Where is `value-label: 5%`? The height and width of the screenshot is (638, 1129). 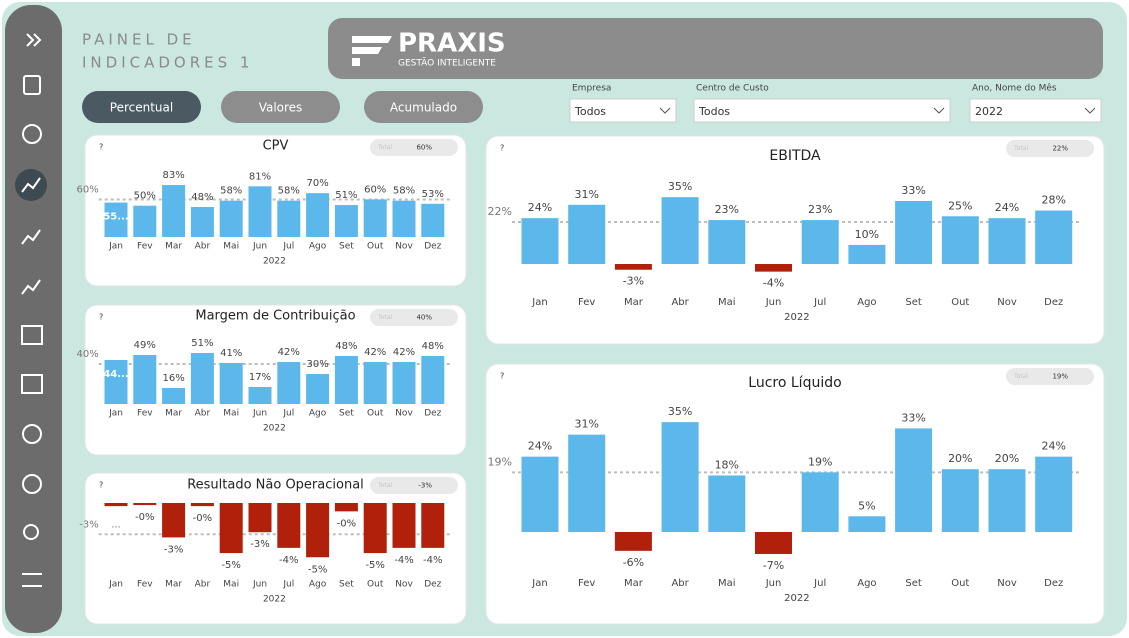 value-label: 5% is located at coordinates (866, 505).